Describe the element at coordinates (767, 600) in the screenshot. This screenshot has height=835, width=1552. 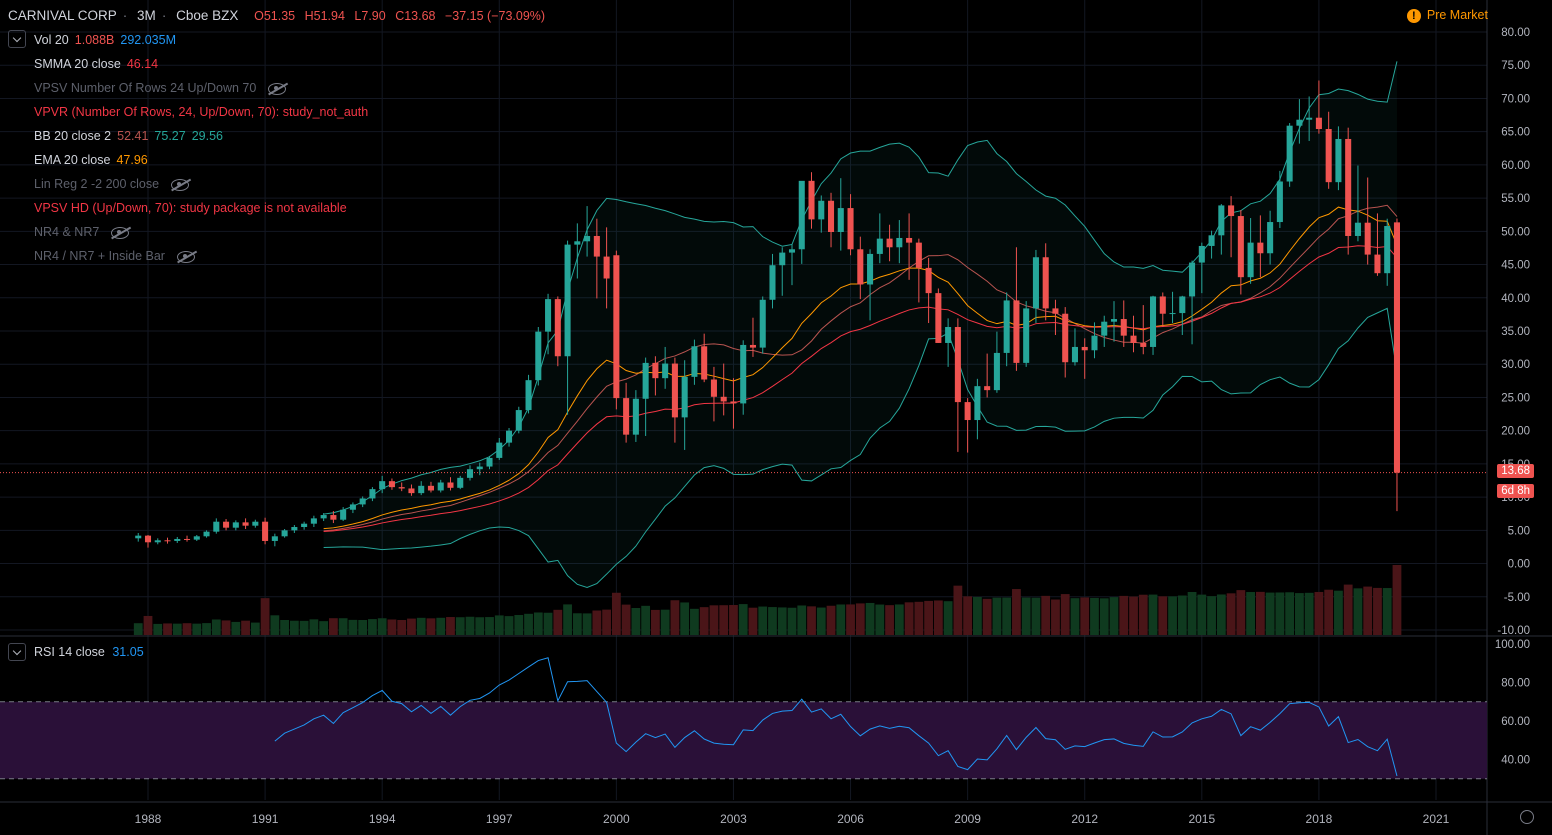
I see `volume-bars` at that location.